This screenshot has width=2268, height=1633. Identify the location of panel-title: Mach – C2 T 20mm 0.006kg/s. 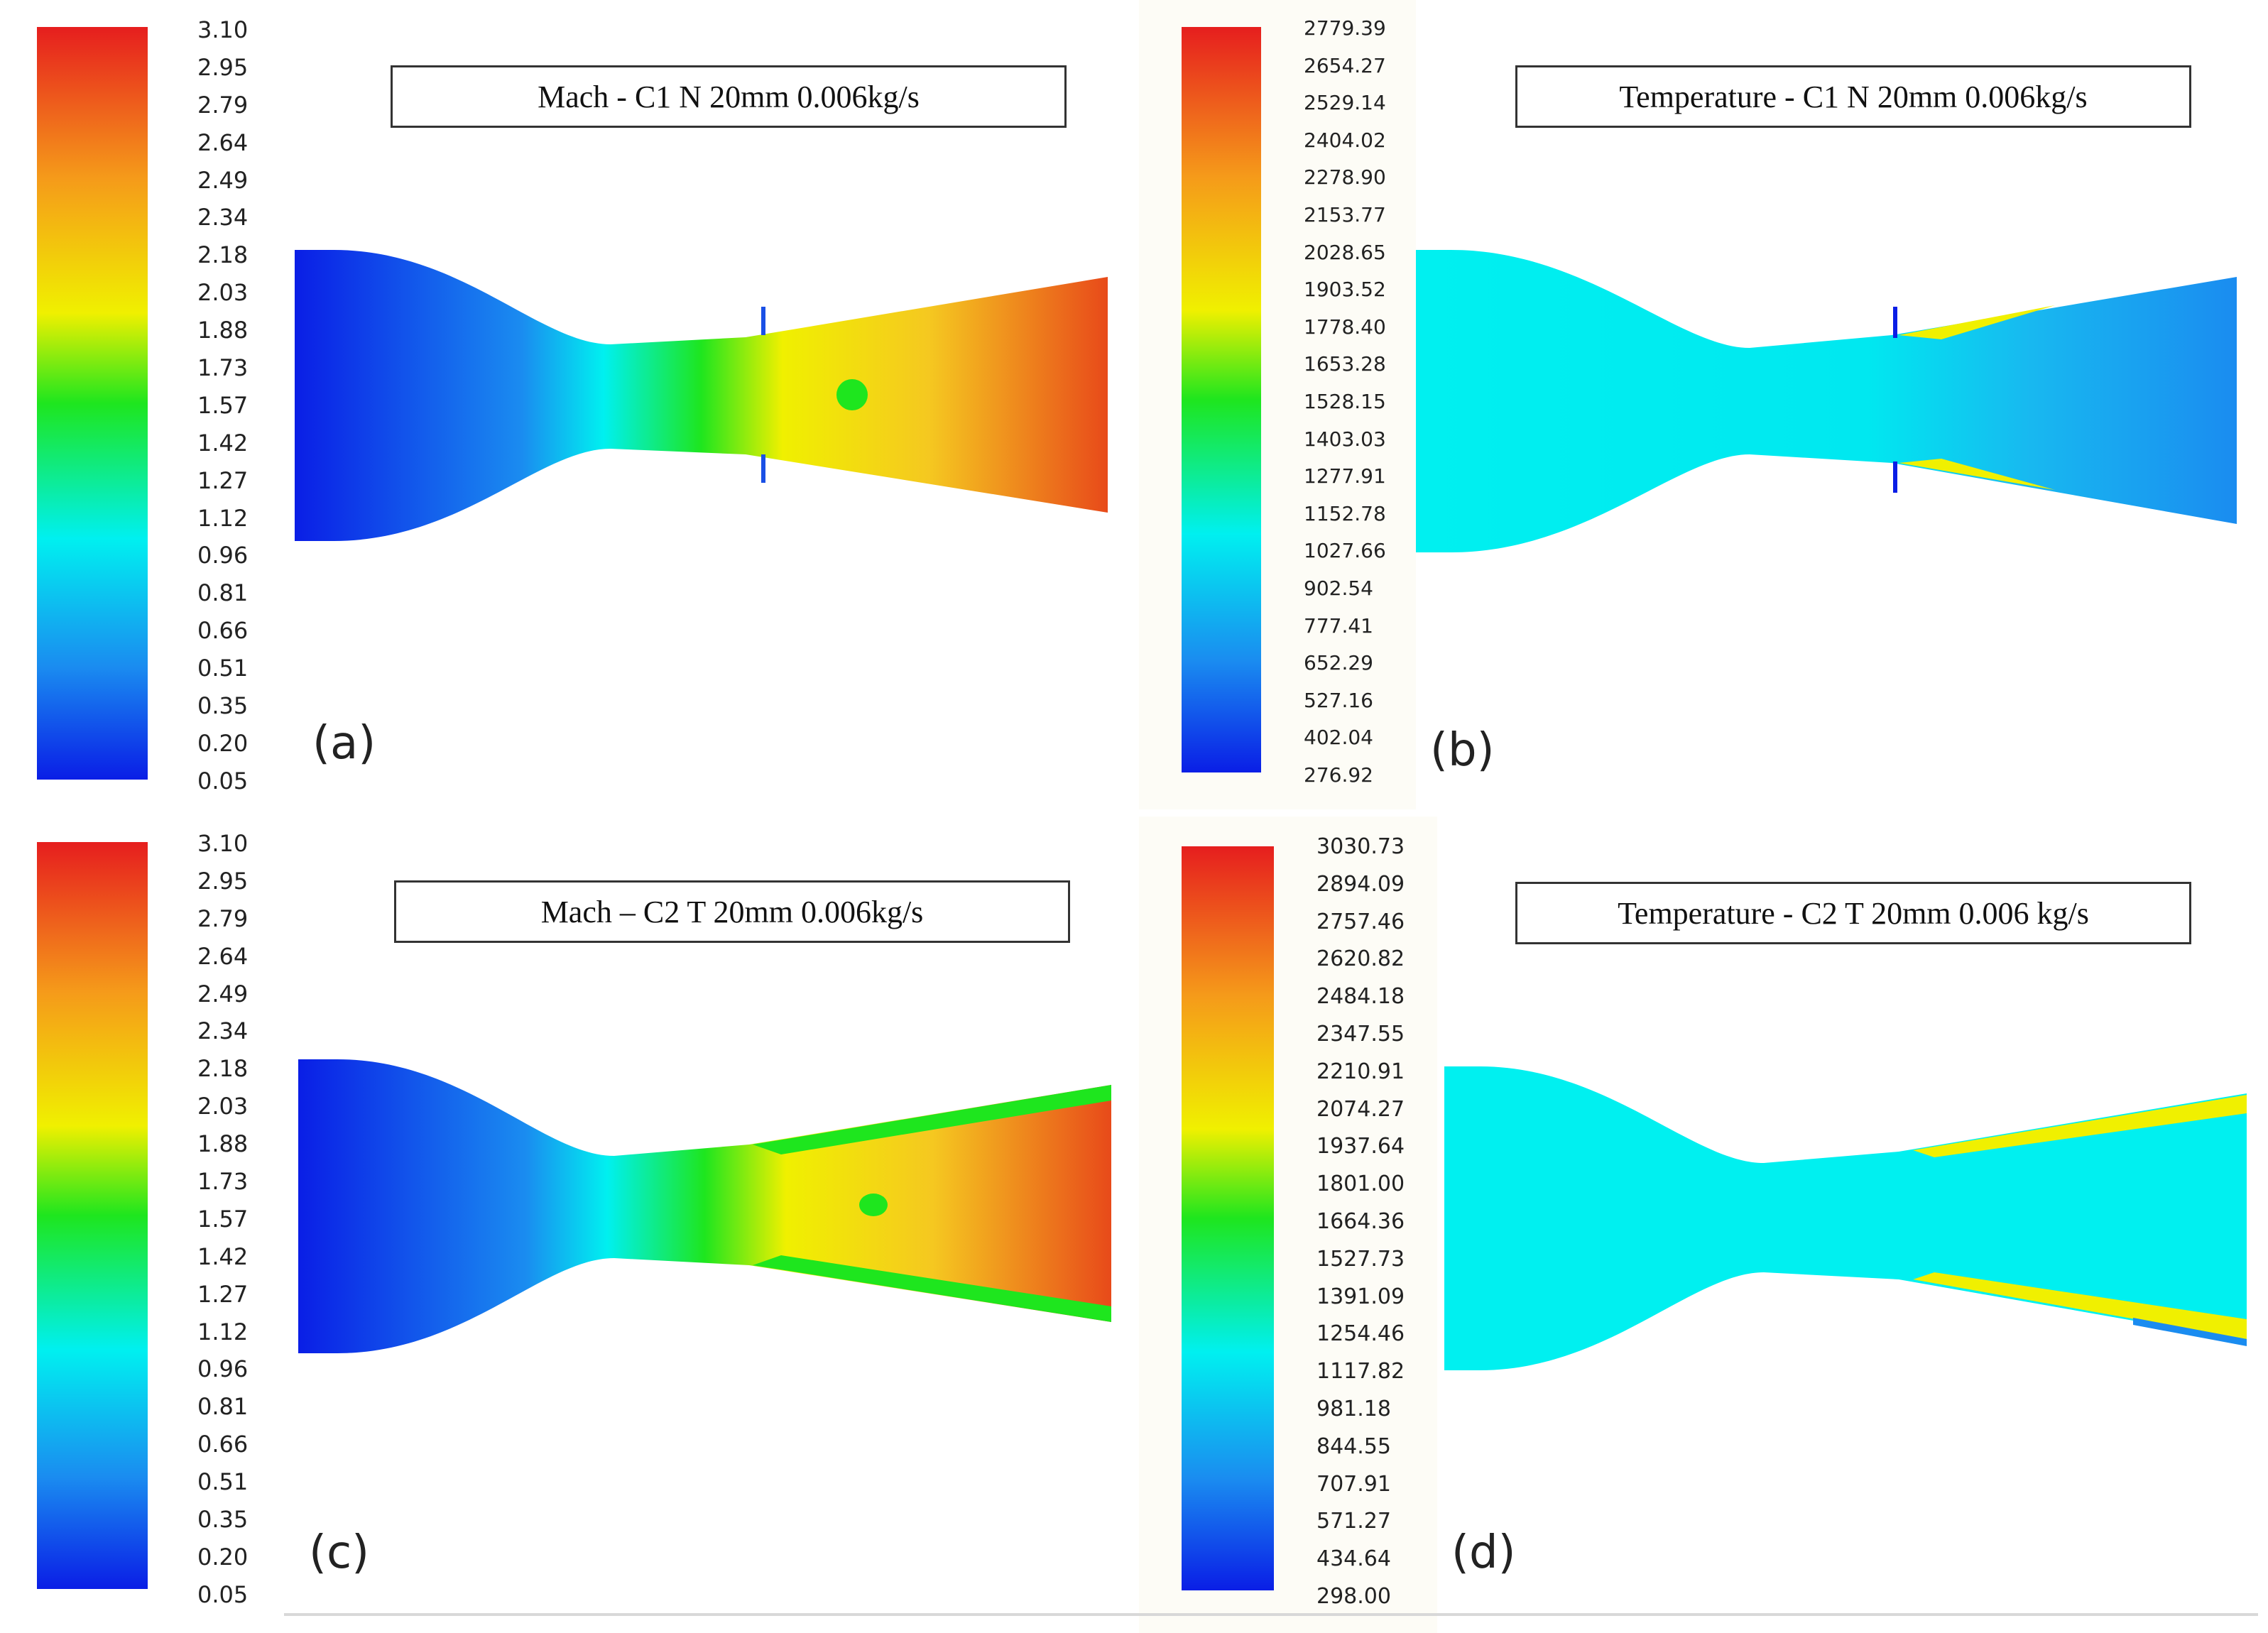
(732, 911).